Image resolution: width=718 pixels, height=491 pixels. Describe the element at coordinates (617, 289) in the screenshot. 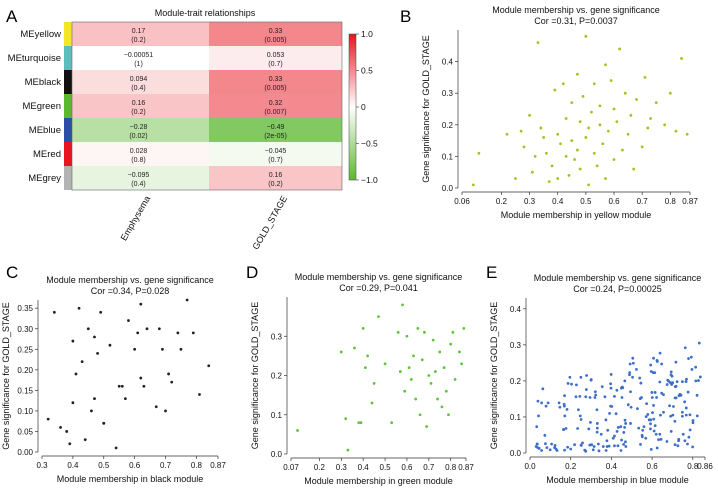

I see `scatter-correlation: Cor =0.24, P=0.00025` at that location.